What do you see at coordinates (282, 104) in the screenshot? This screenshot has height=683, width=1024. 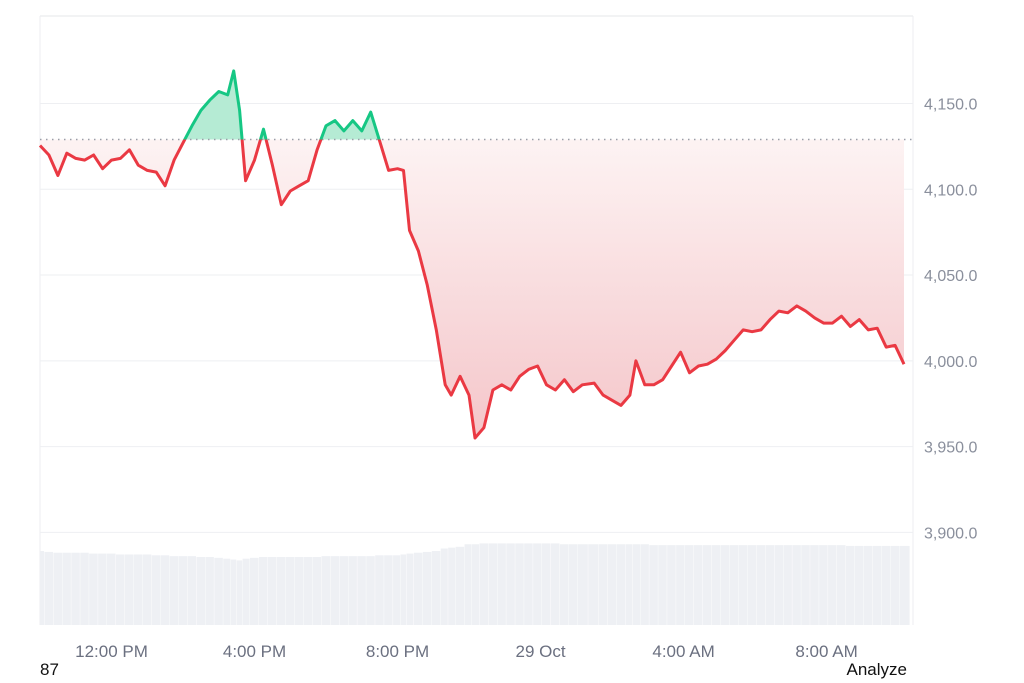 I see `price-line-up` at bounding box center [282, 104].